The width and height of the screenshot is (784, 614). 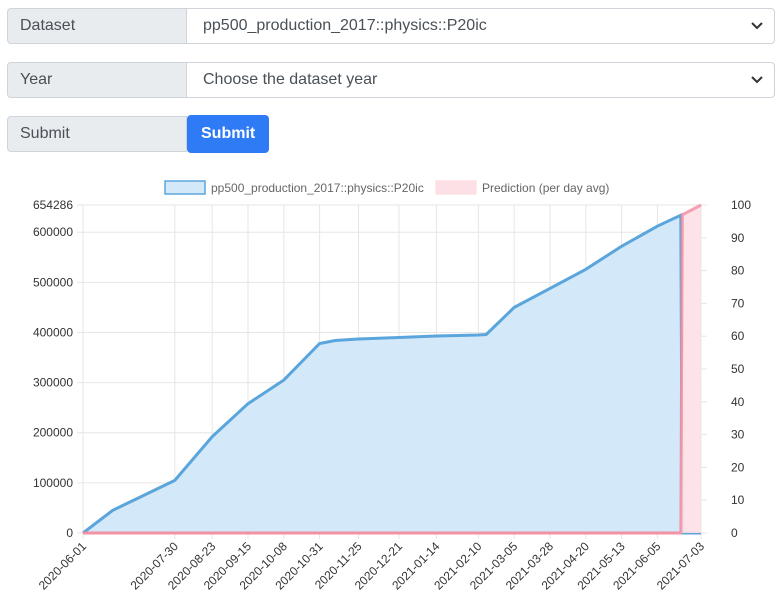 I want to click on legend-swatch-dataset, so click(x=185, y=187).